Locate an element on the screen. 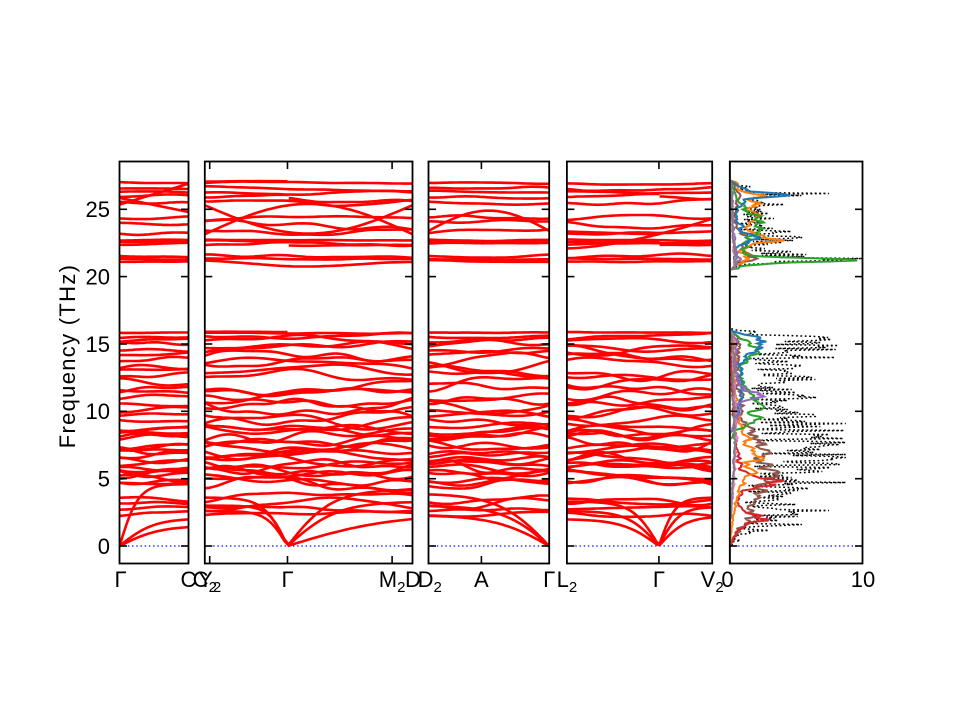  svg-text: A is located at coordinates (481, 579).